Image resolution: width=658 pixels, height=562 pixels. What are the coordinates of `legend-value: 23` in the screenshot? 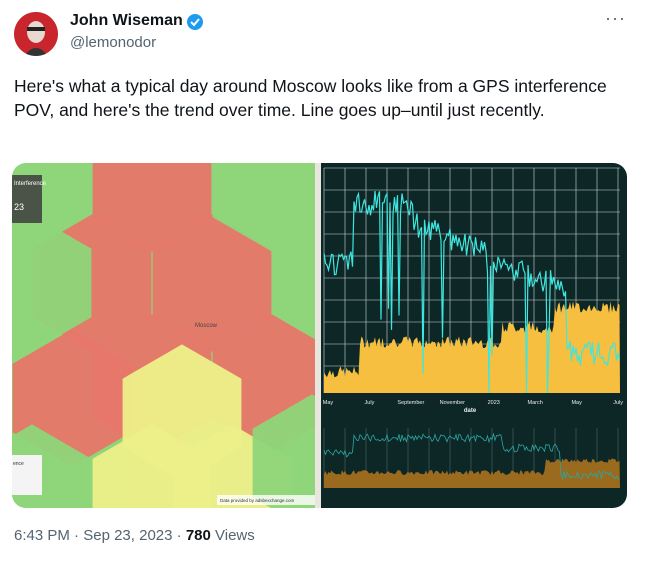 It's located at (19, 207).